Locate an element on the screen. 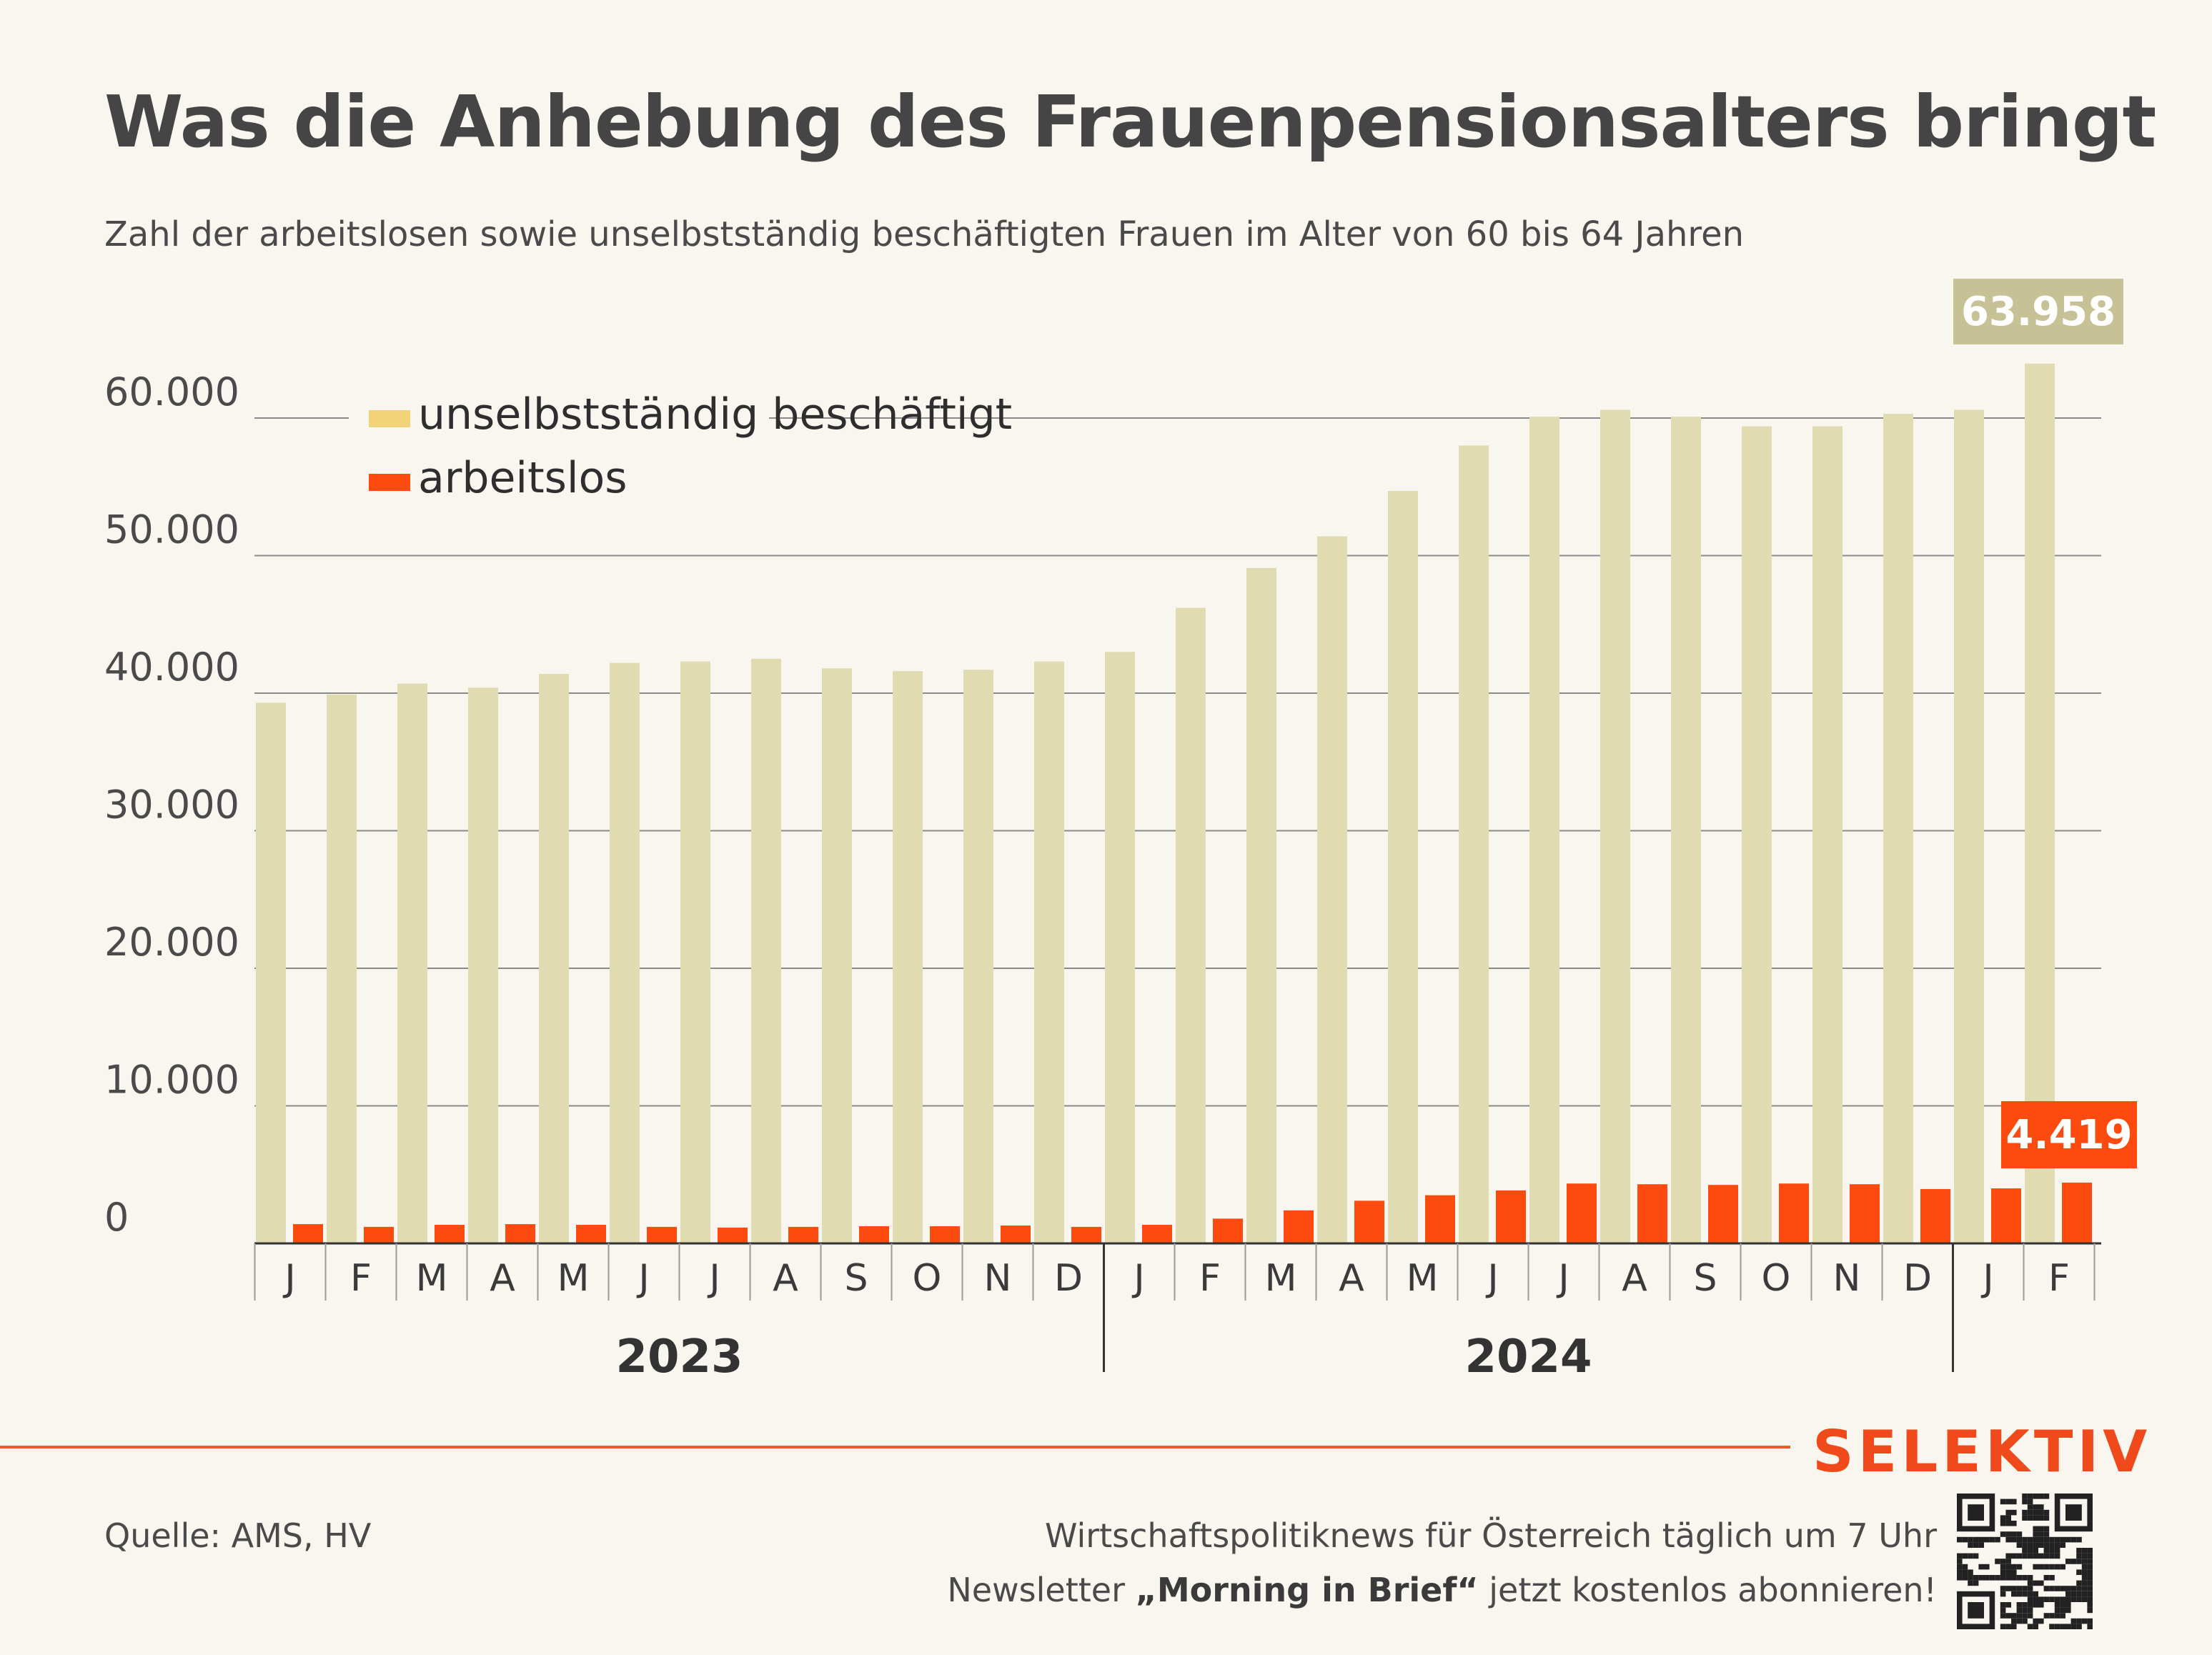 This screenshot has height=1655, width=2212. value-label-employed: 63.958 is located at coordinates (2038, 312).